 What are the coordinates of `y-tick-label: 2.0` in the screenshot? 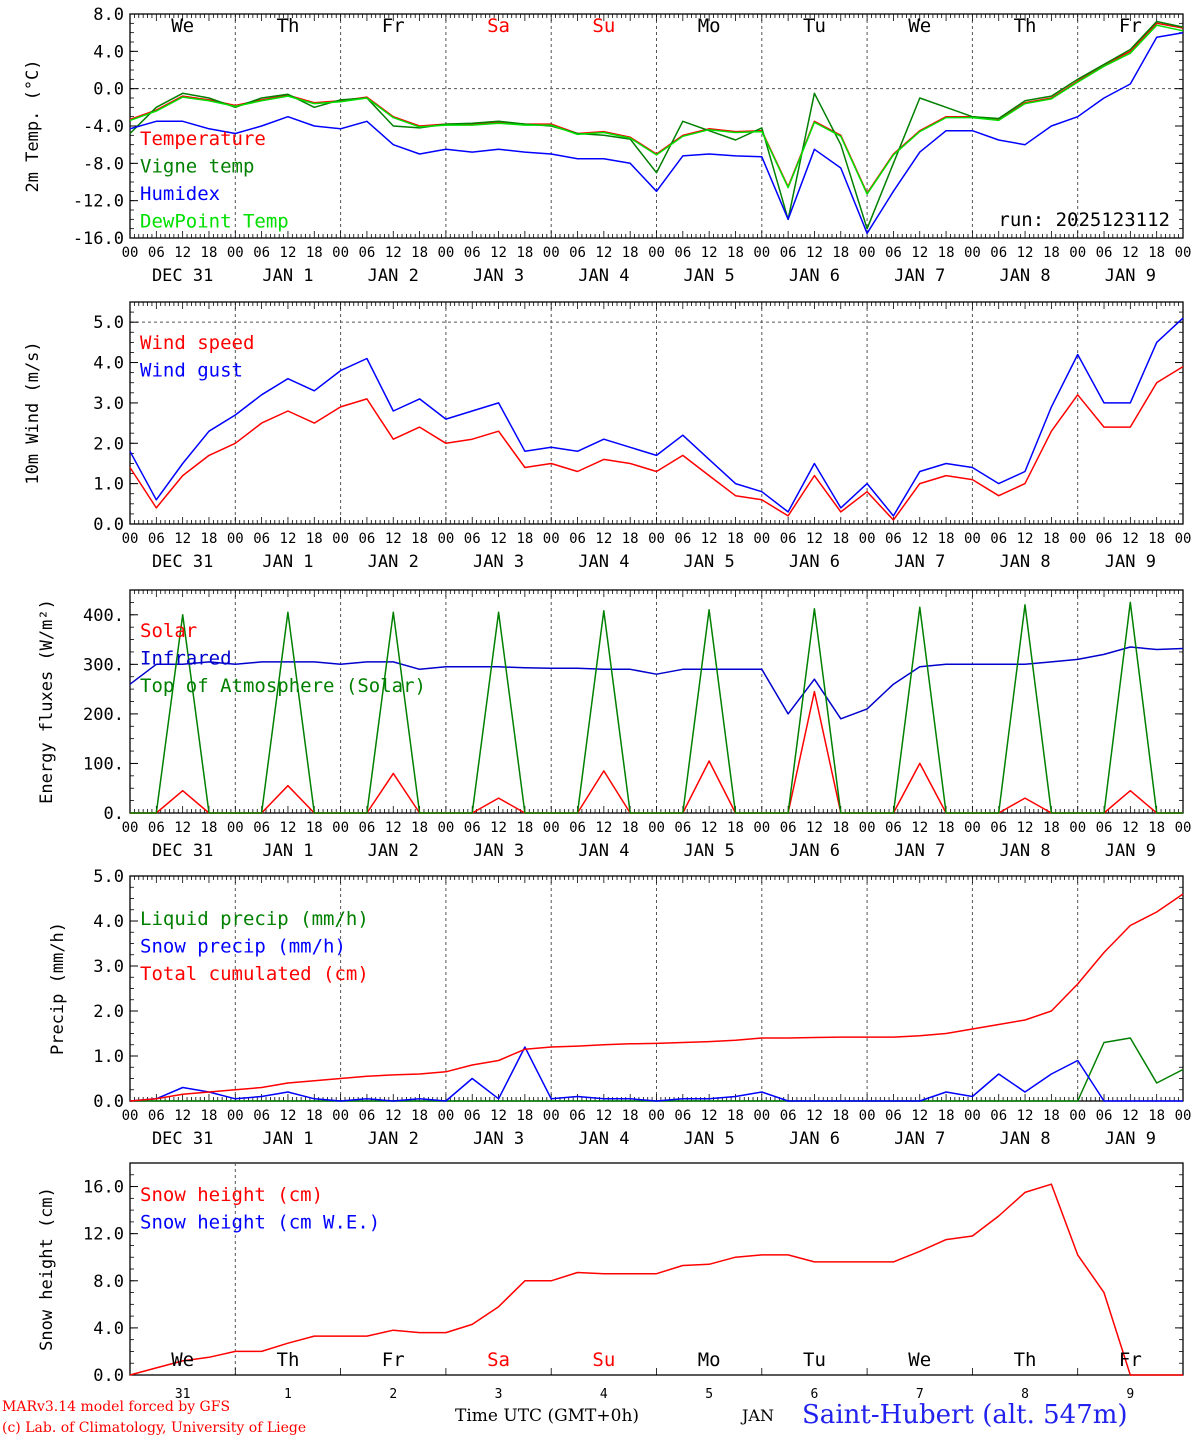 It's located at (108, 444).